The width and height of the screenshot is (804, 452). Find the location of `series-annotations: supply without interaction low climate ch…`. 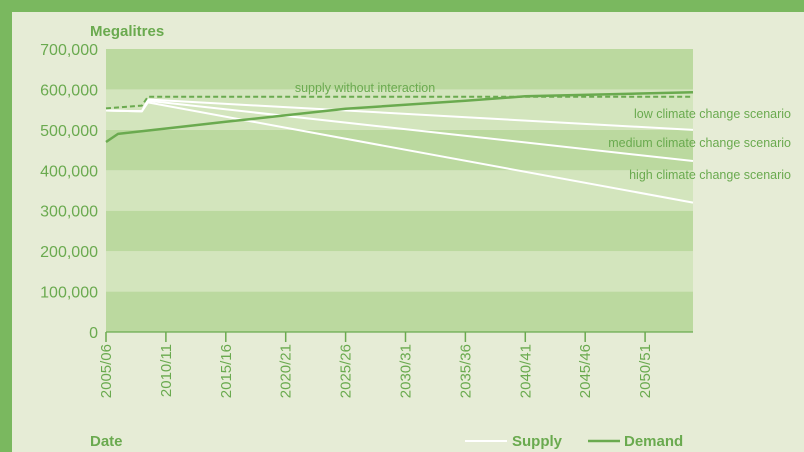

series-annotations: supply without interaction low climate ch… is located at coordinates (543, 131).